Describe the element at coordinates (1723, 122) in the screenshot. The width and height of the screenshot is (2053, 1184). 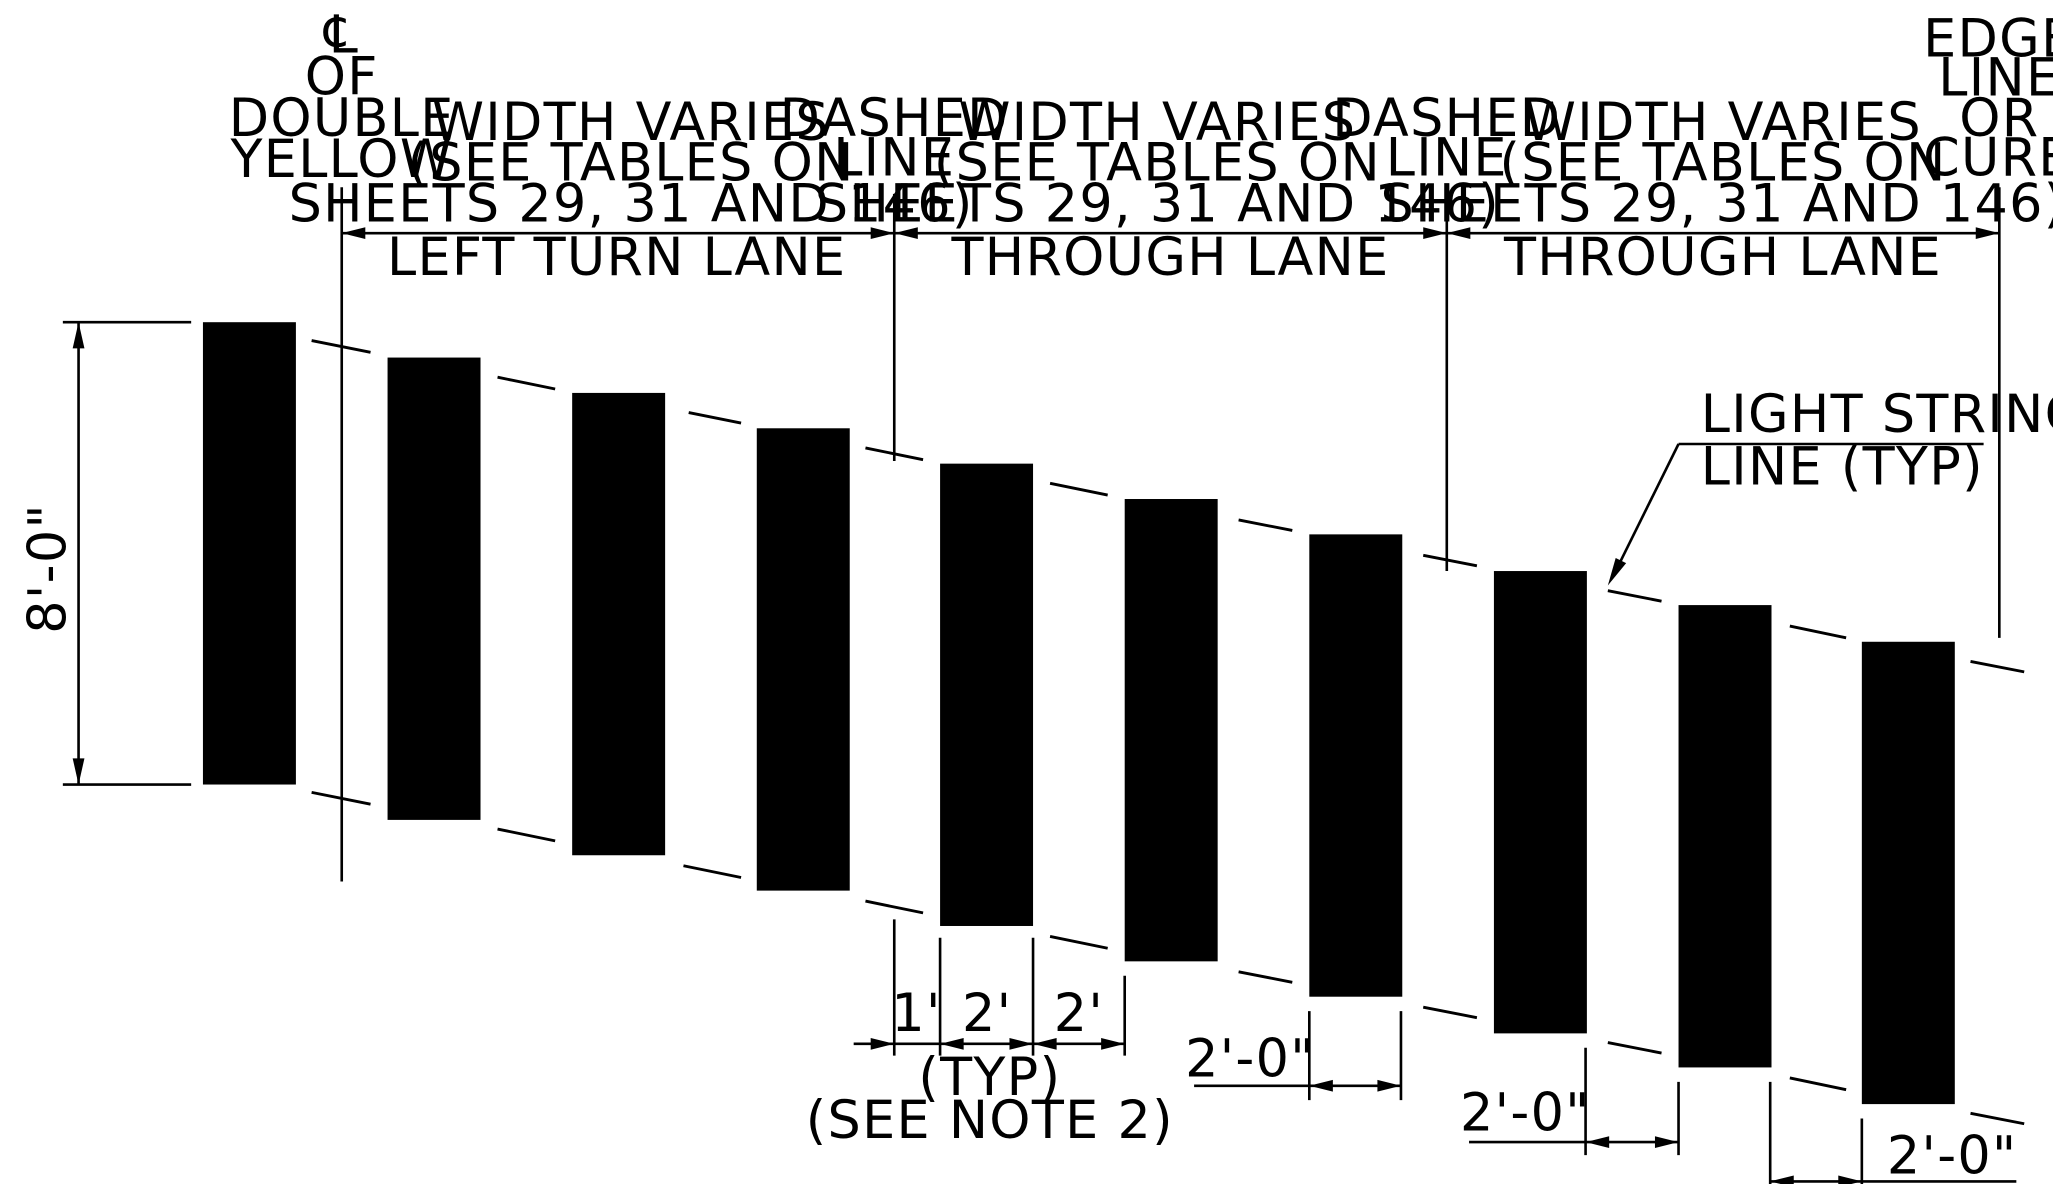
I see `lane-3-width-line1: WIDTH VARIES` at that location.